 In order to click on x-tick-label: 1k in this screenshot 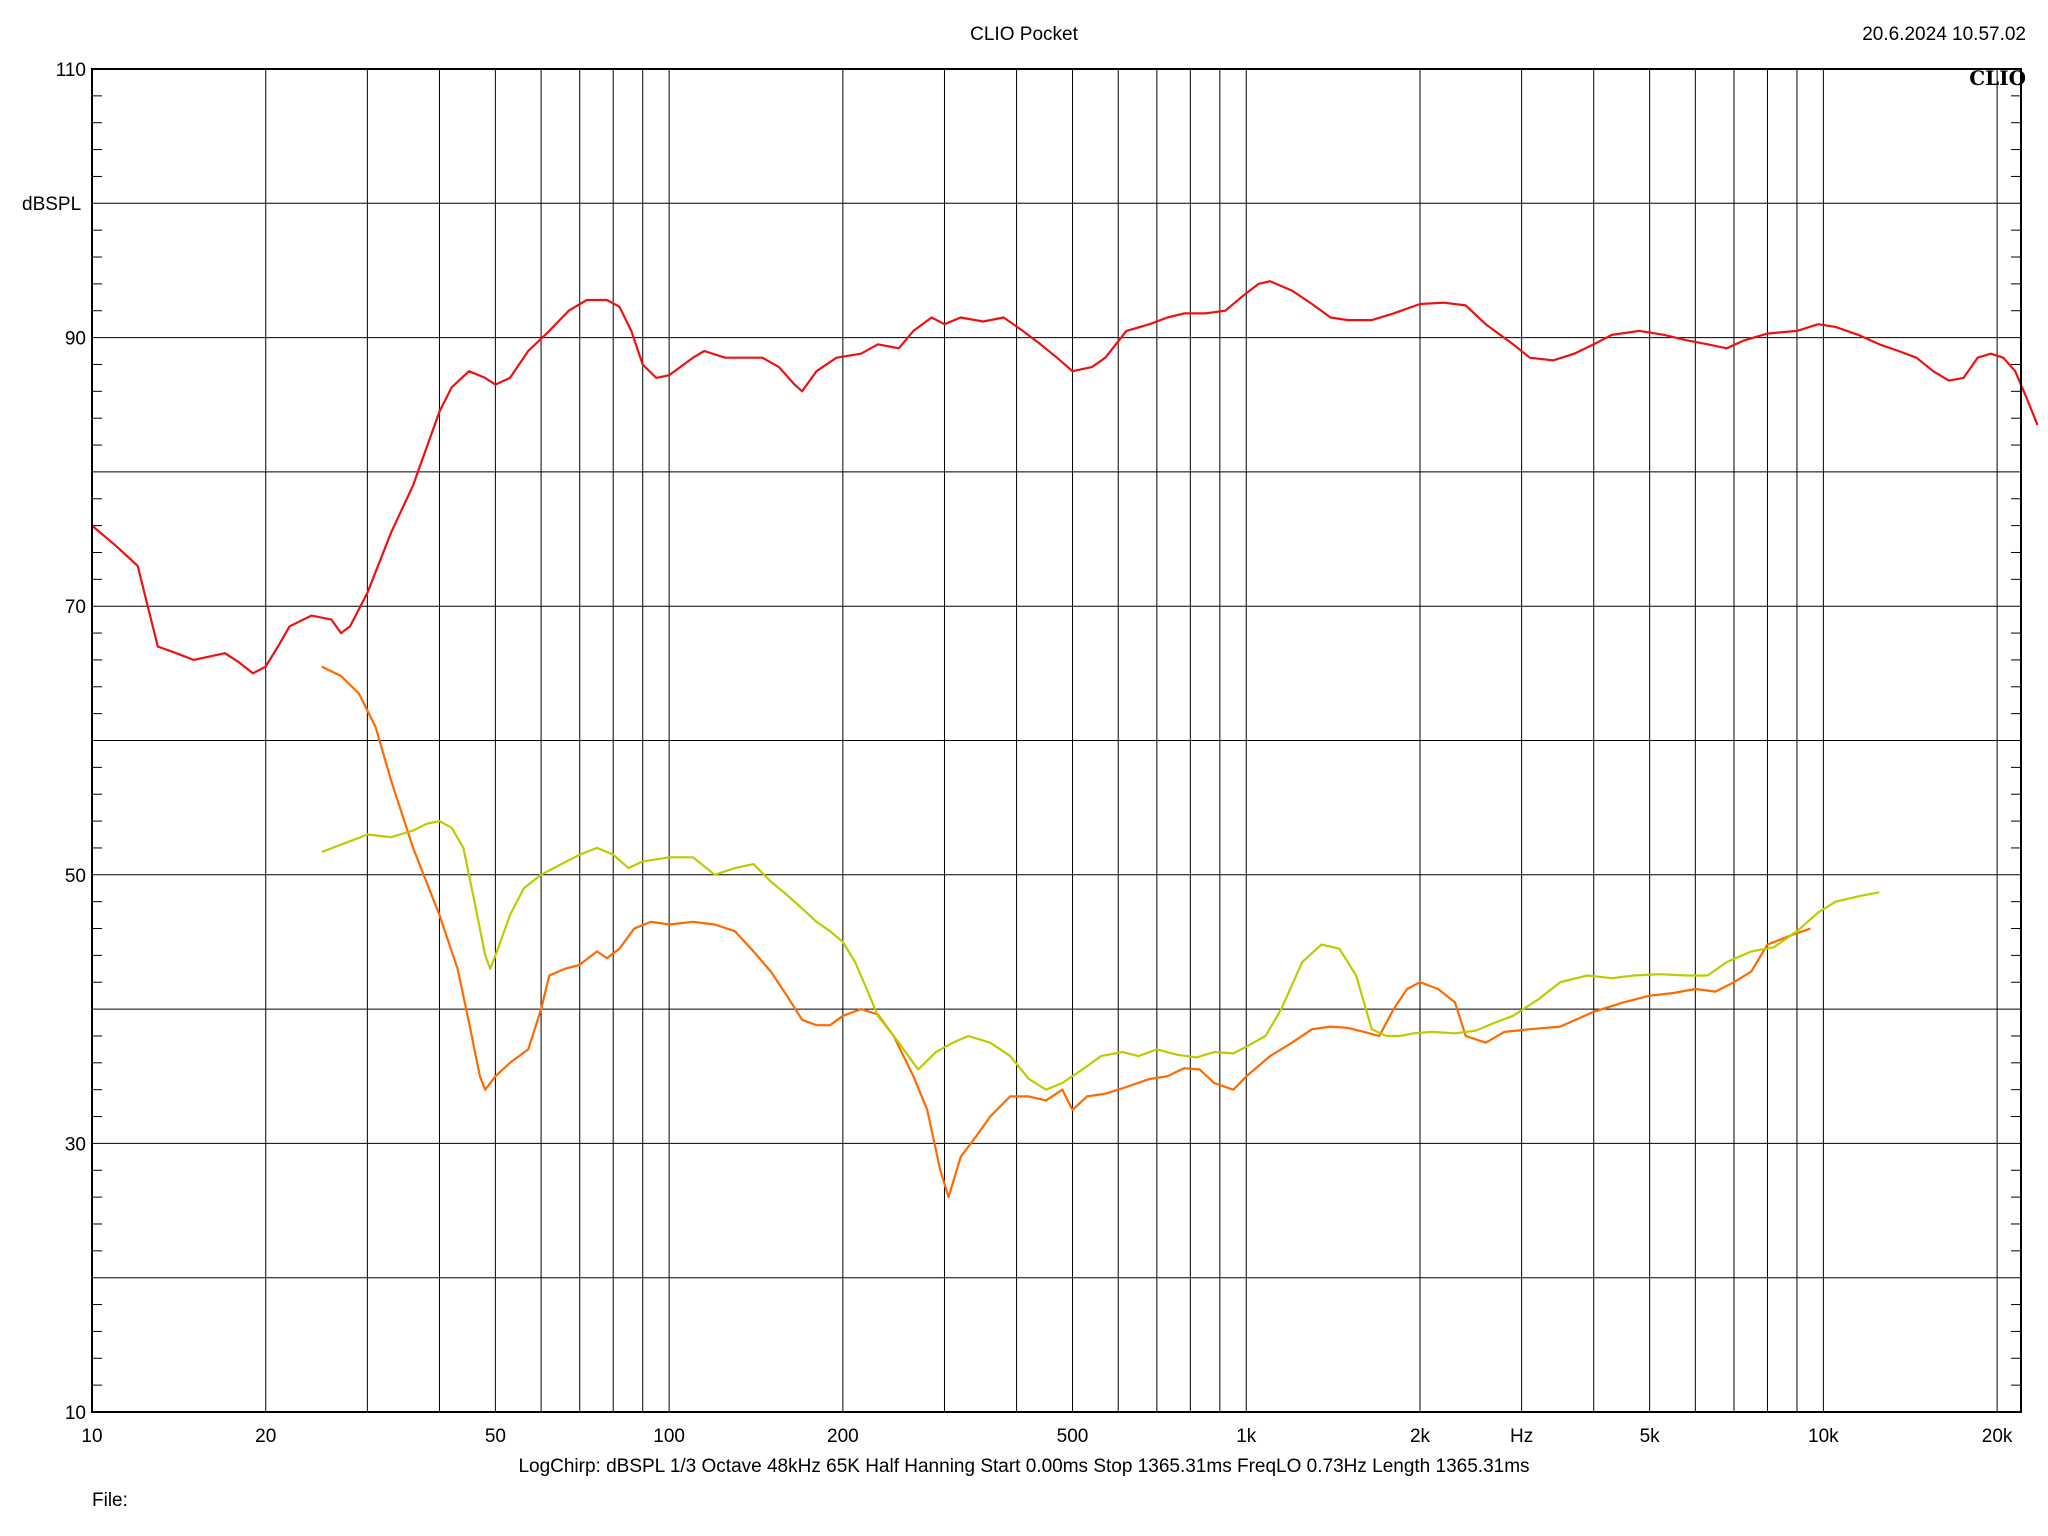, I will do `click(1246, 1436)`.